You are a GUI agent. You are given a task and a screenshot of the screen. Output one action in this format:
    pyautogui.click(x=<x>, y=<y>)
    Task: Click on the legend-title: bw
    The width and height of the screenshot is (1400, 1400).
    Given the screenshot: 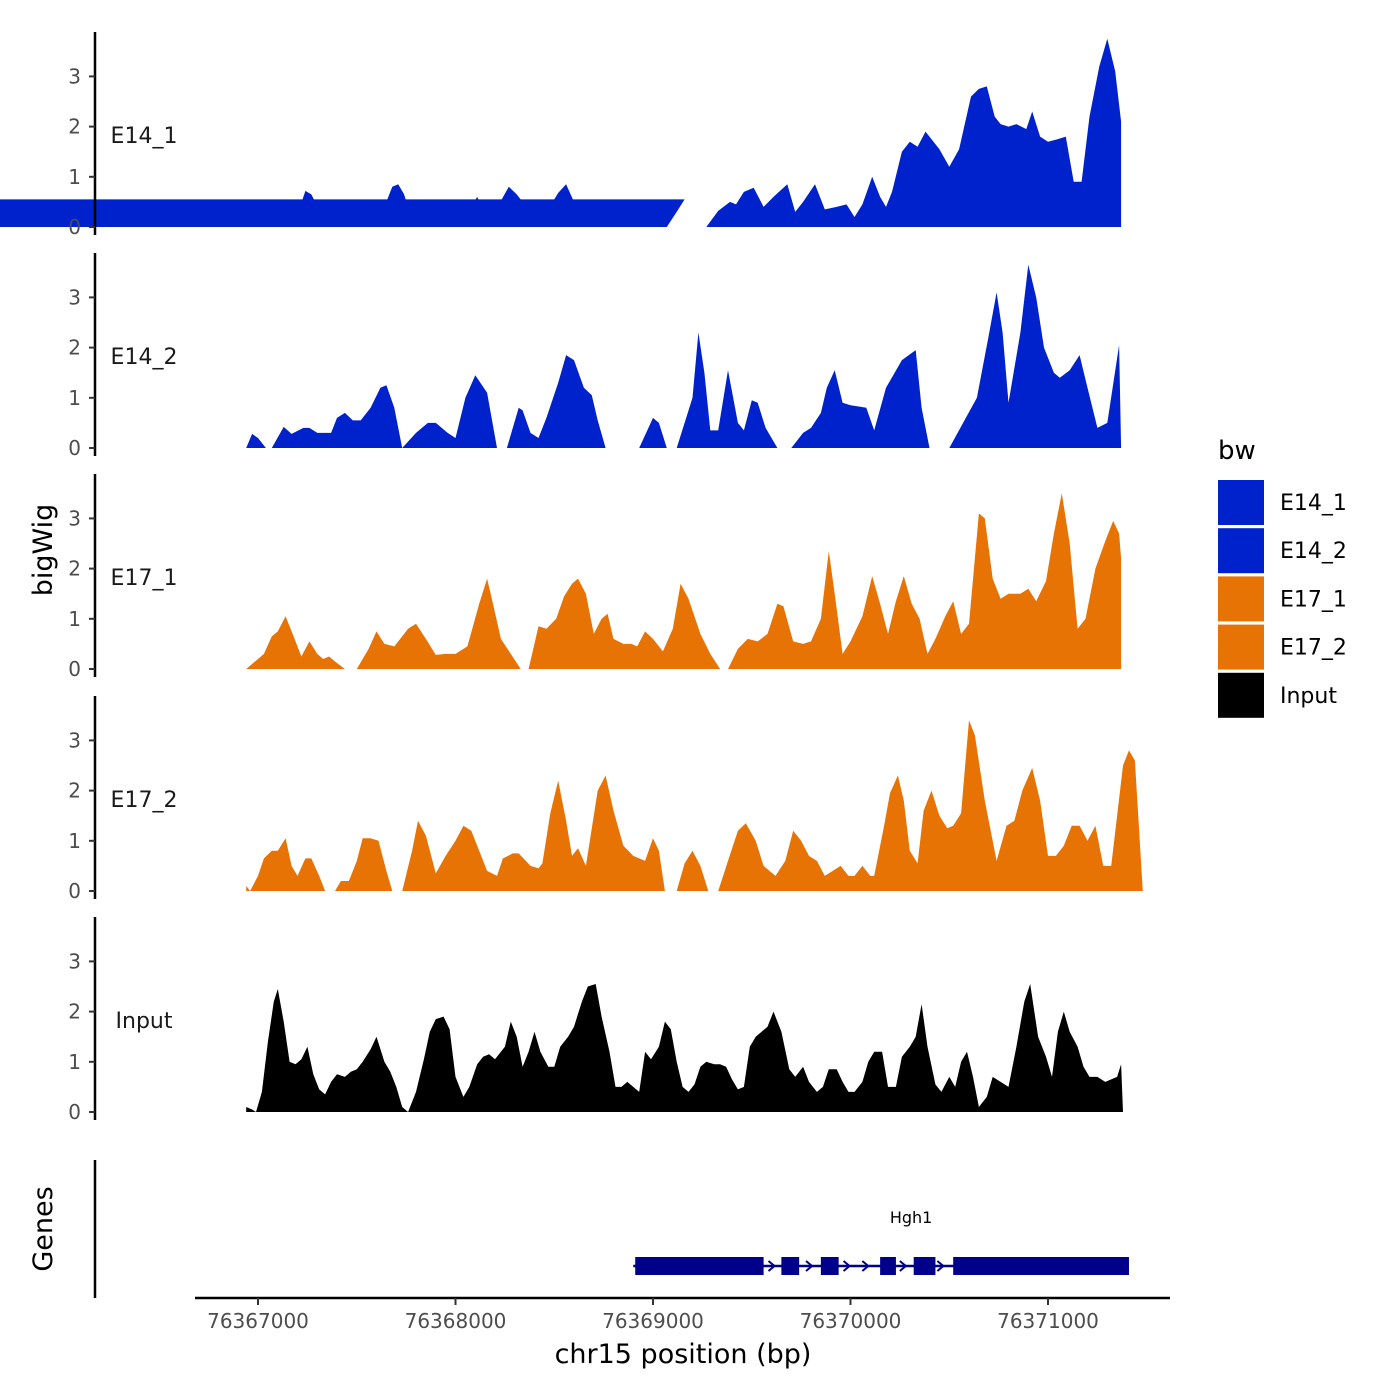 What is the action you would take?
    pyautogui.click(x=1237, y=451)
    